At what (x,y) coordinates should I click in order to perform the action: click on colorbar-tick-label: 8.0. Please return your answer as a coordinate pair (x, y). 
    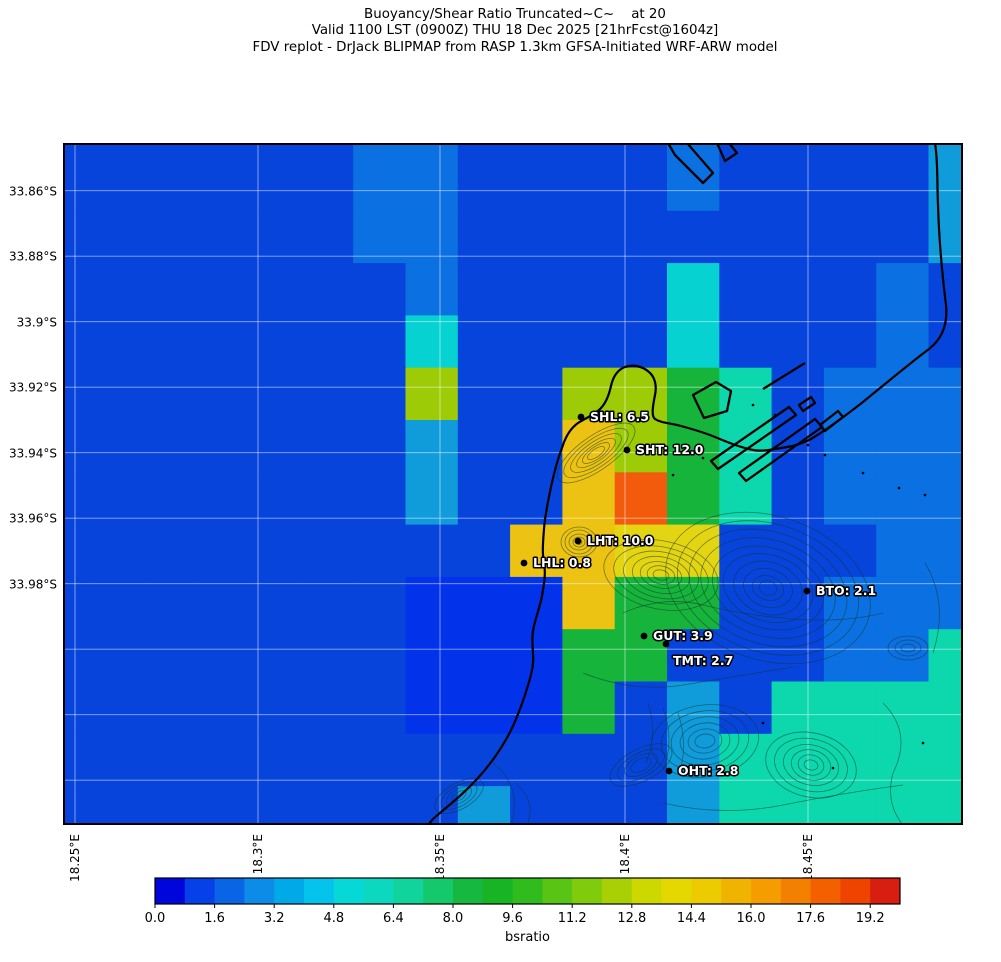
    Looking at the image, I should click on (453, 918).